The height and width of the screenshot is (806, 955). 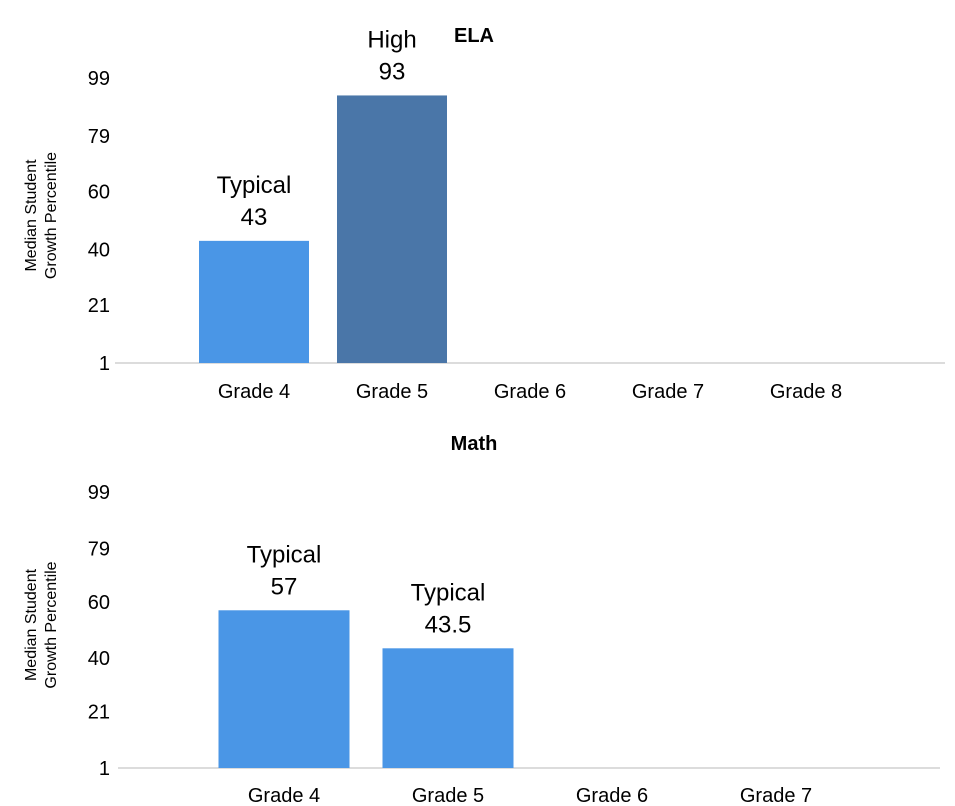 I want to click on chart-title: Math, so click(x=474, y=444).